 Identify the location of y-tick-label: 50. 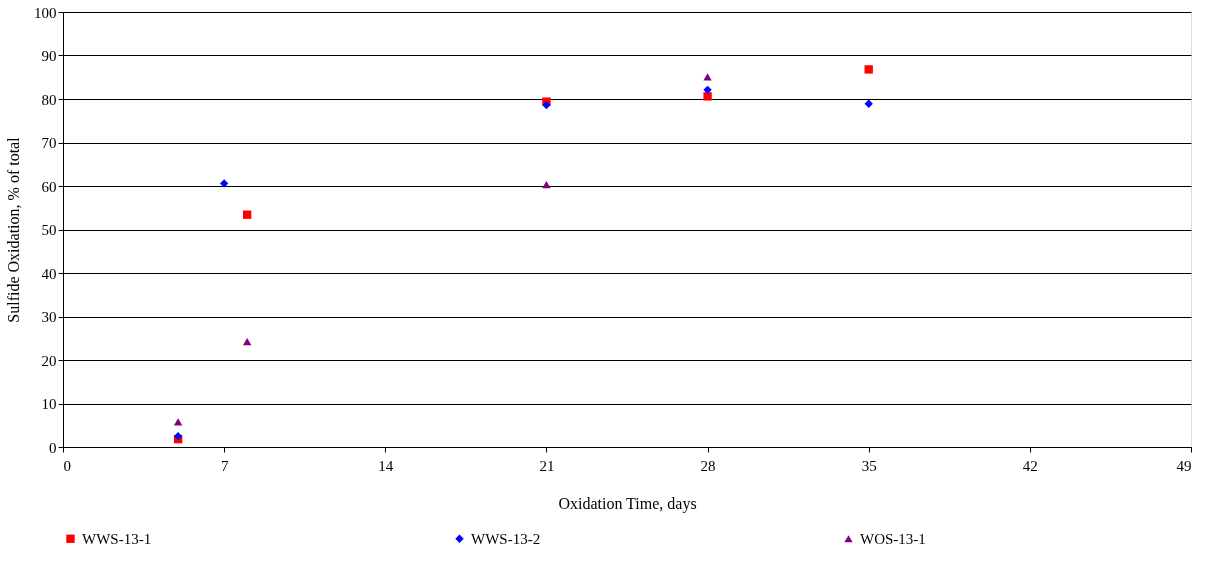
(49, 230).